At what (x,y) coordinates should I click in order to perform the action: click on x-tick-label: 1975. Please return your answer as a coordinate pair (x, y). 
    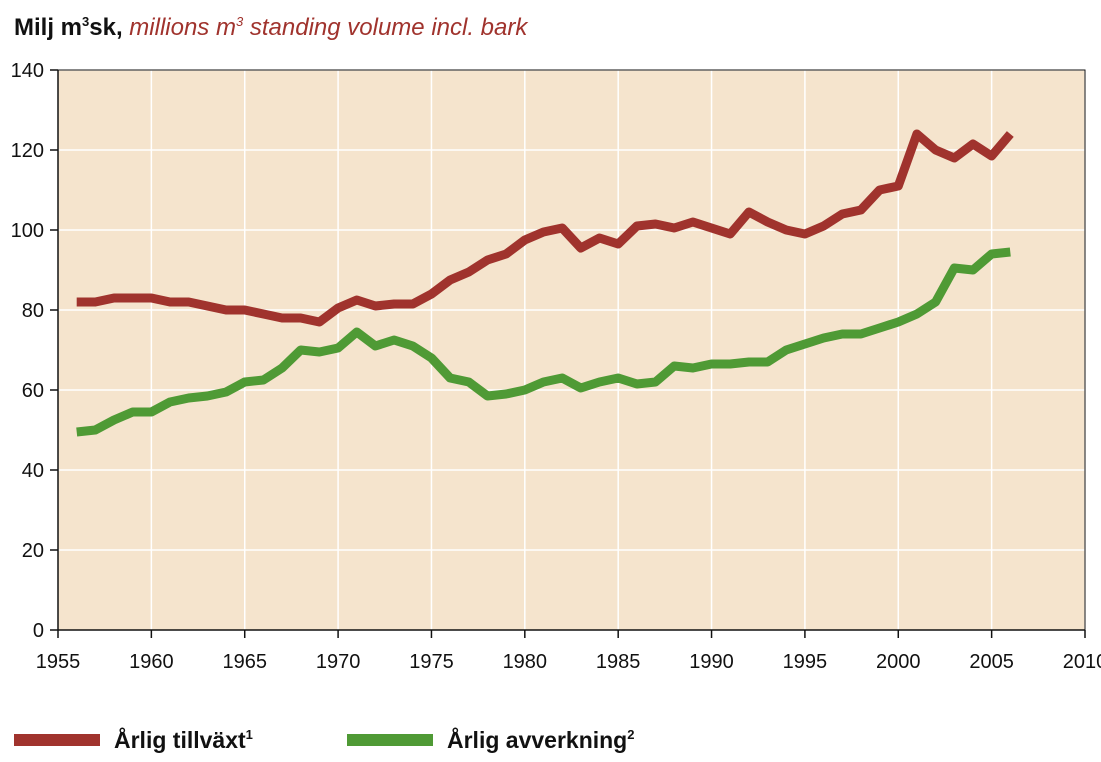
    Looking at the image, I should click on (431, 662).